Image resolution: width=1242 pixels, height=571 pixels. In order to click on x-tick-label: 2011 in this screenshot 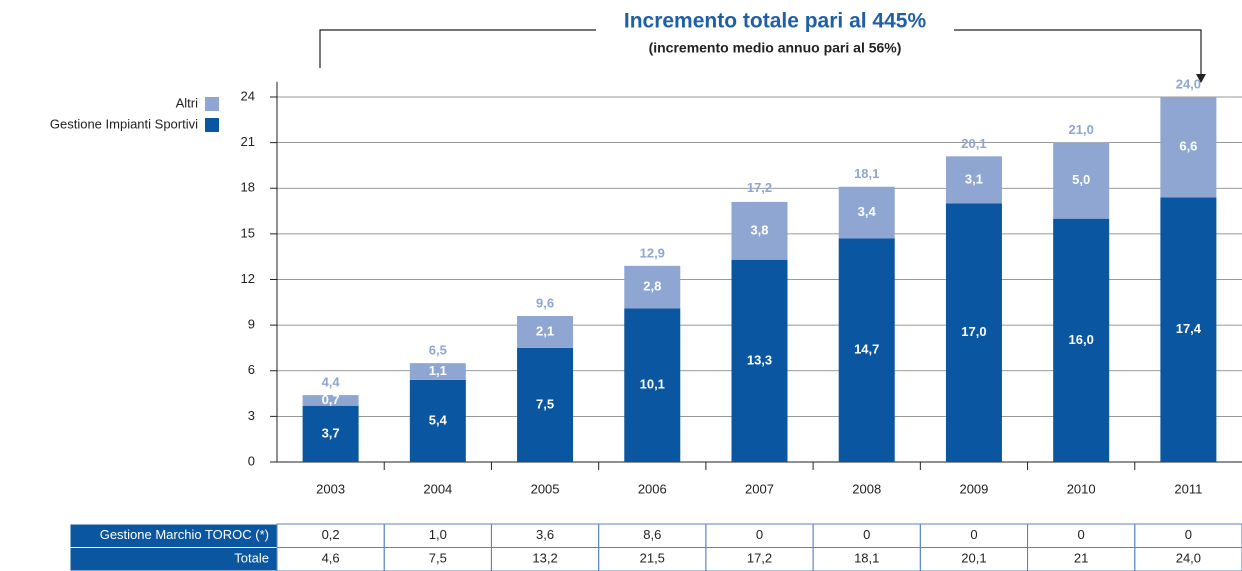, I will do `click(1188, 488)`.